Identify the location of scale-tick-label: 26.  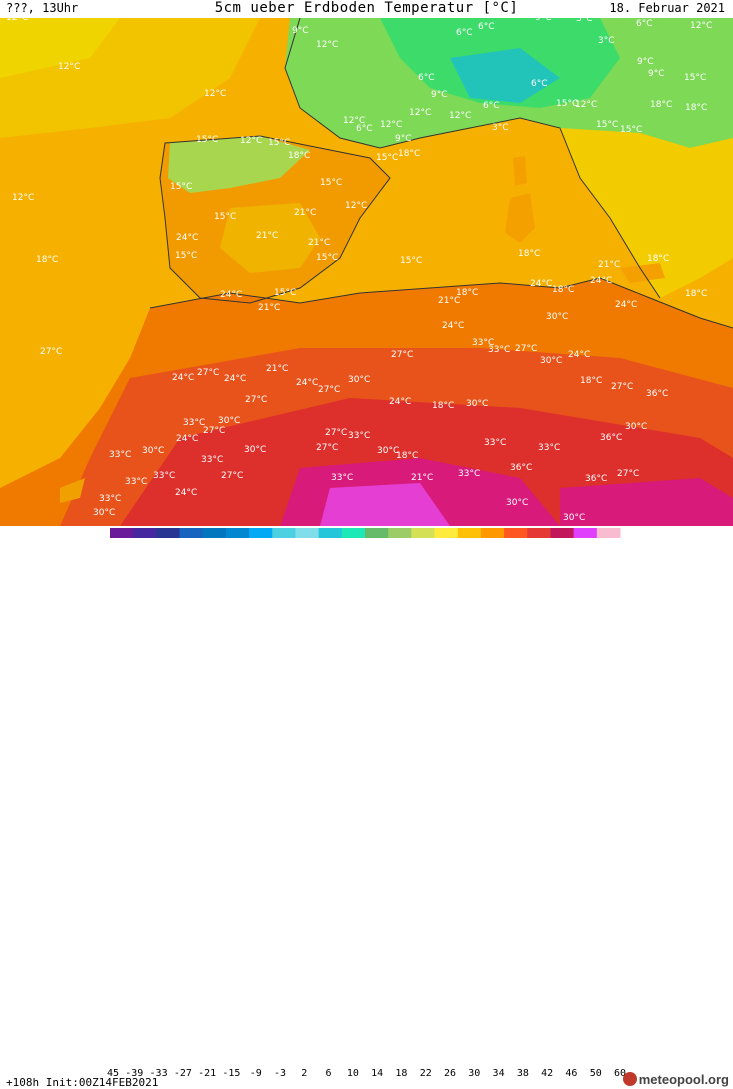
(450, 1073).